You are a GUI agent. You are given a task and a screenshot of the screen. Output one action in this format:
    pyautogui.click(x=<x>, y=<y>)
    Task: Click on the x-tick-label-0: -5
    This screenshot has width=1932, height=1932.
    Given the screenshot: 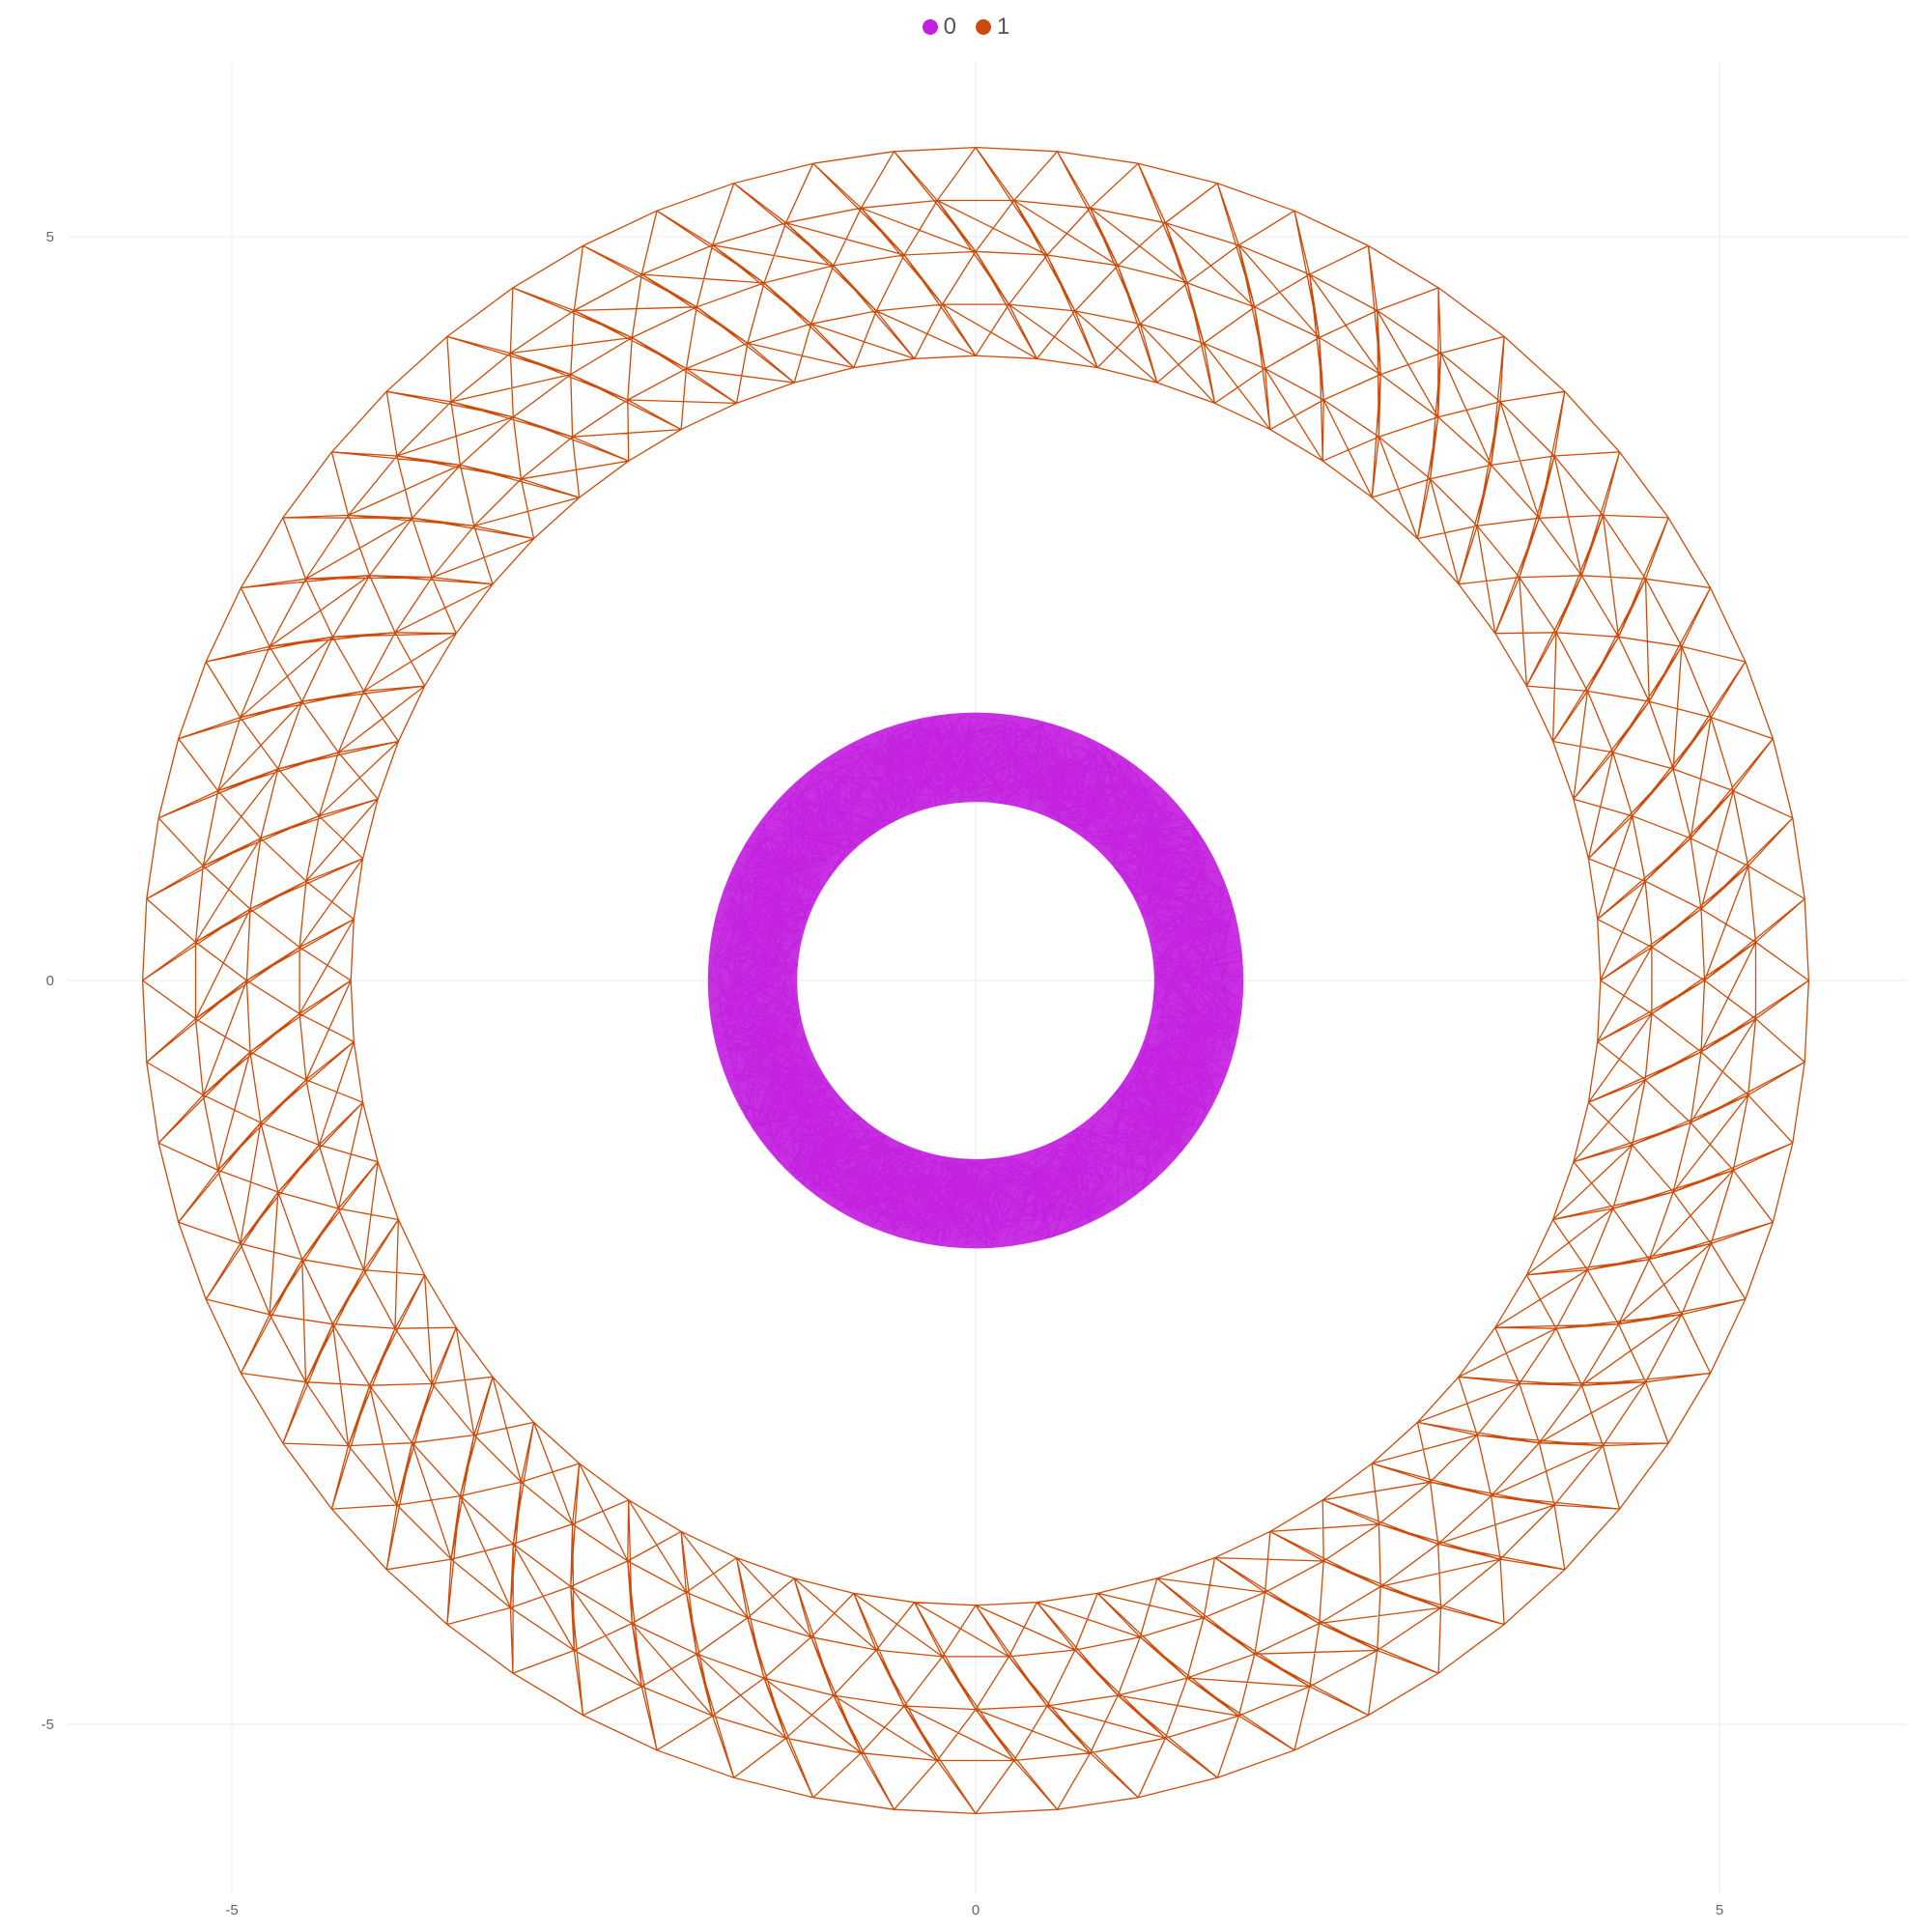 What is the action you would take?
    pyautogui.click(x=231, y=1910)
    